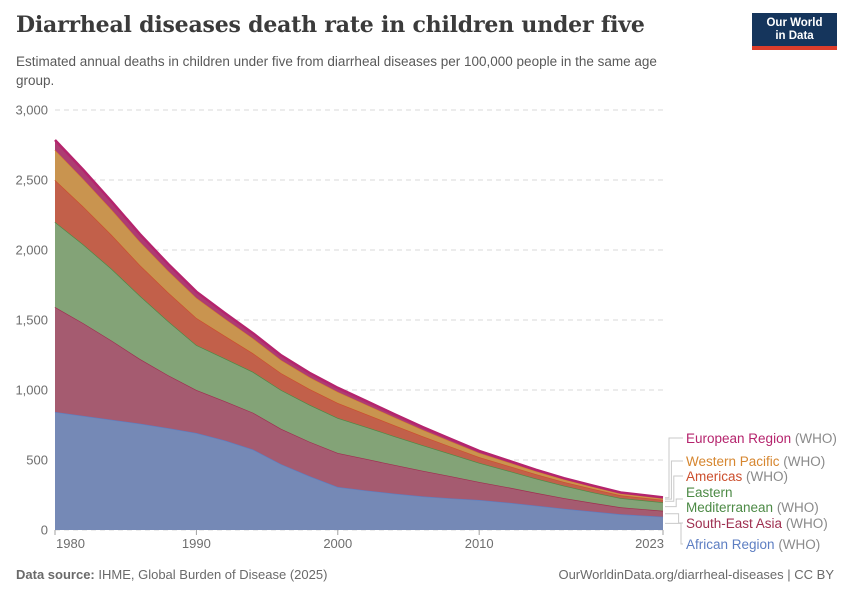  I want to click on x-axis-tick-label: 1990, so click(196, 543).